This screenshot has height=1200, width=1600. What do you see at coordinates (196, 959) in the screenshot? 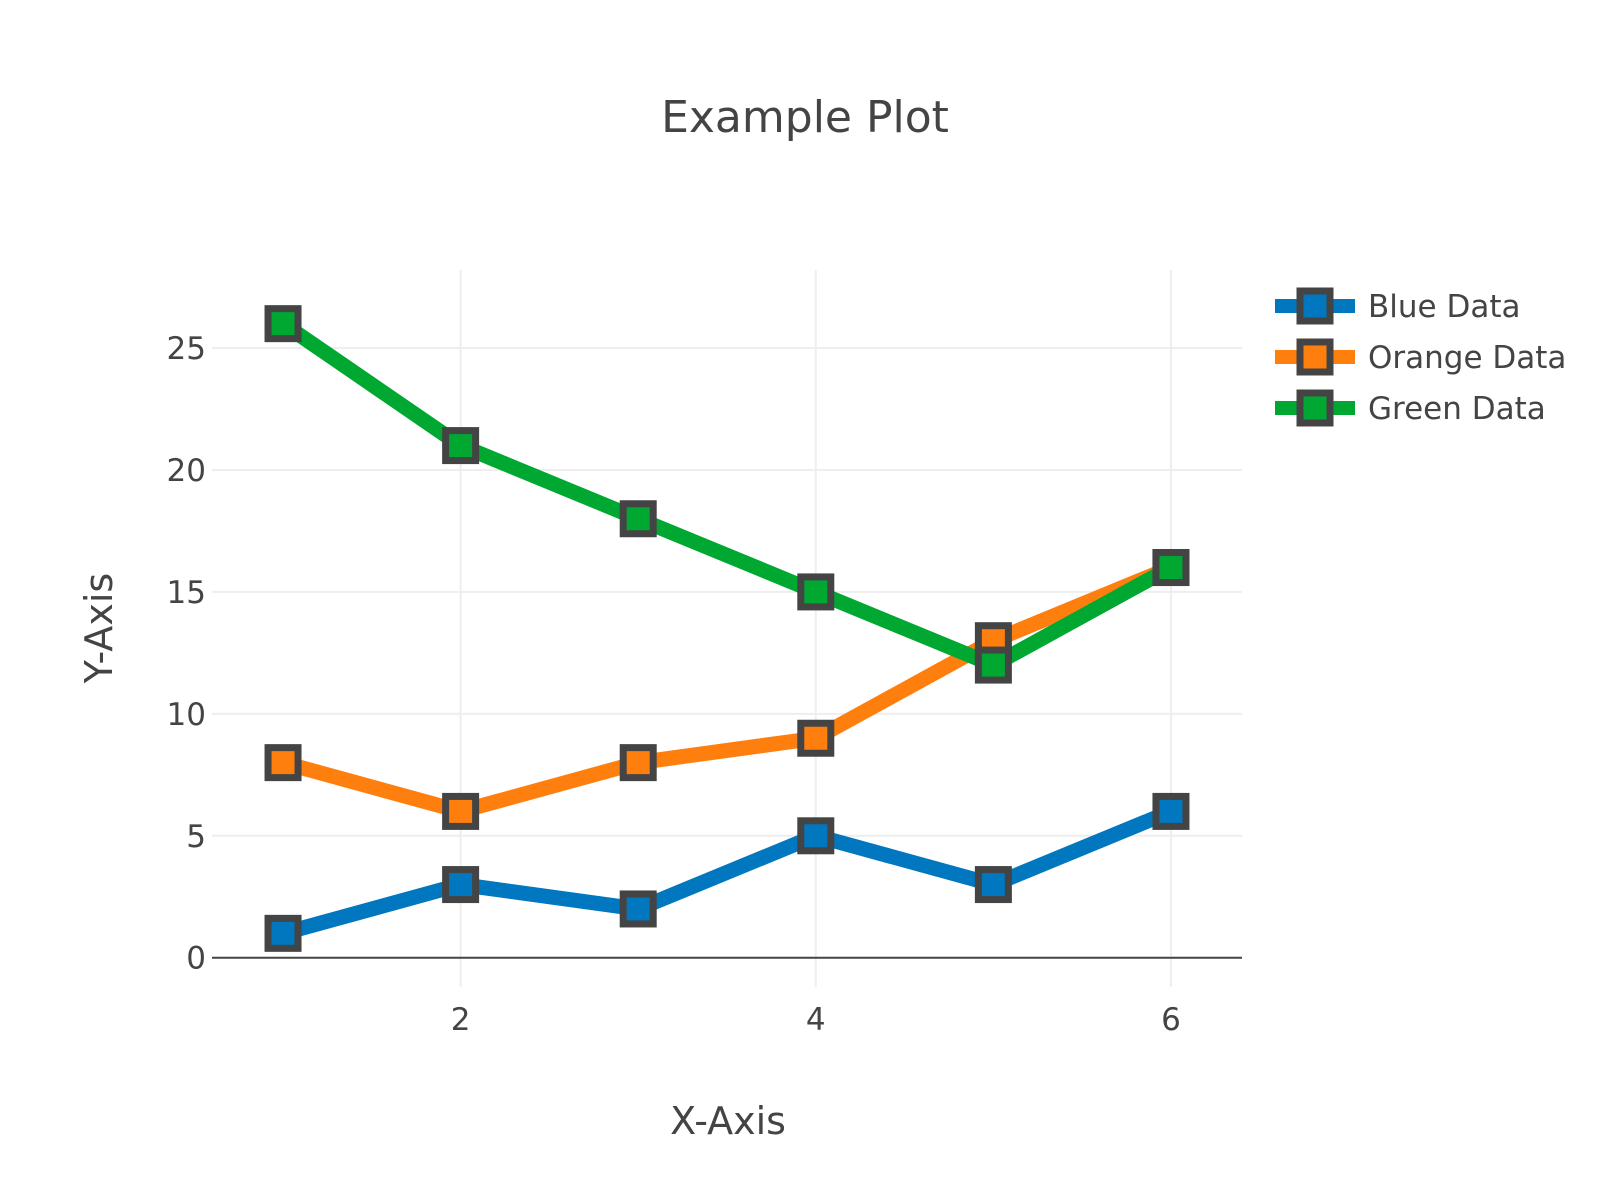
I see `y-tick-label: 0` at bounding box center [196, 959].